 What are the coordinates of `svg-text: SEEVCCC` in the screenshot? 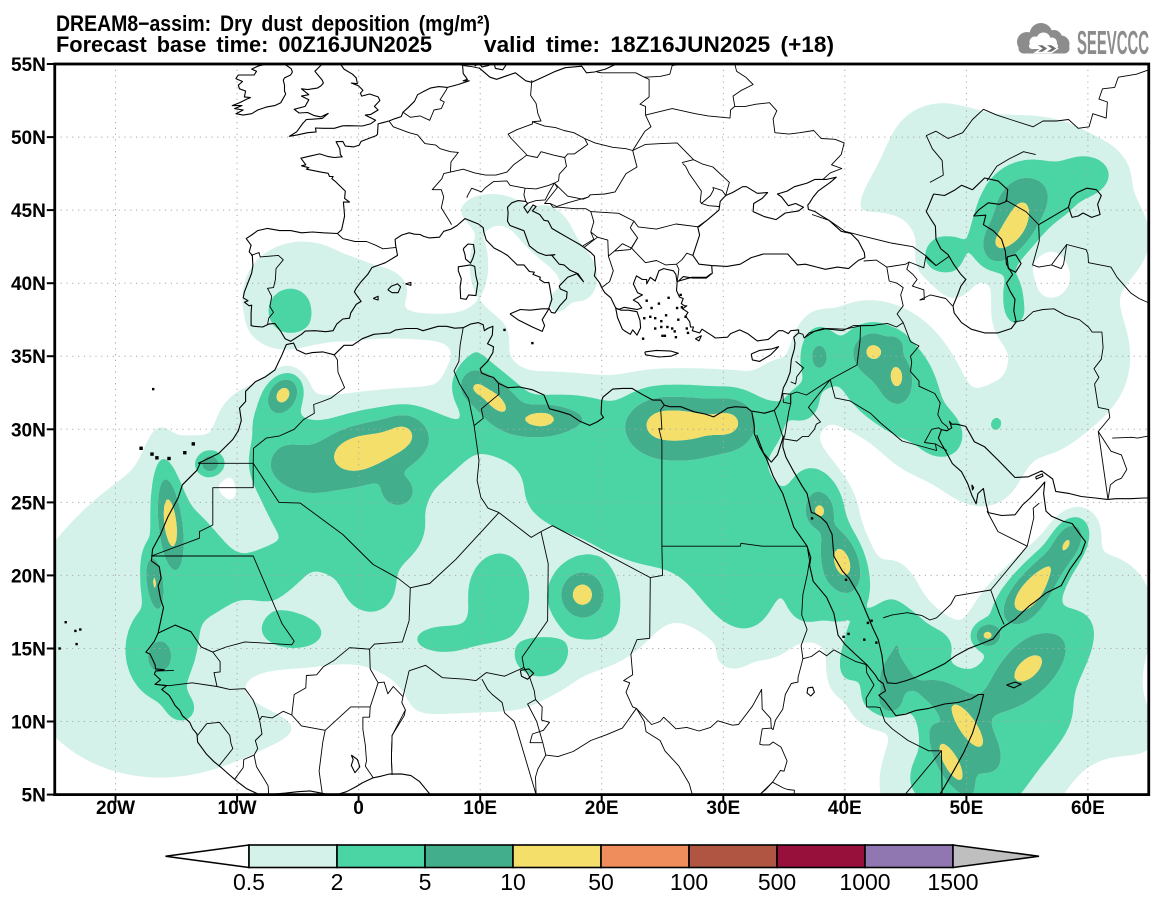 It's located at (1113, 42).